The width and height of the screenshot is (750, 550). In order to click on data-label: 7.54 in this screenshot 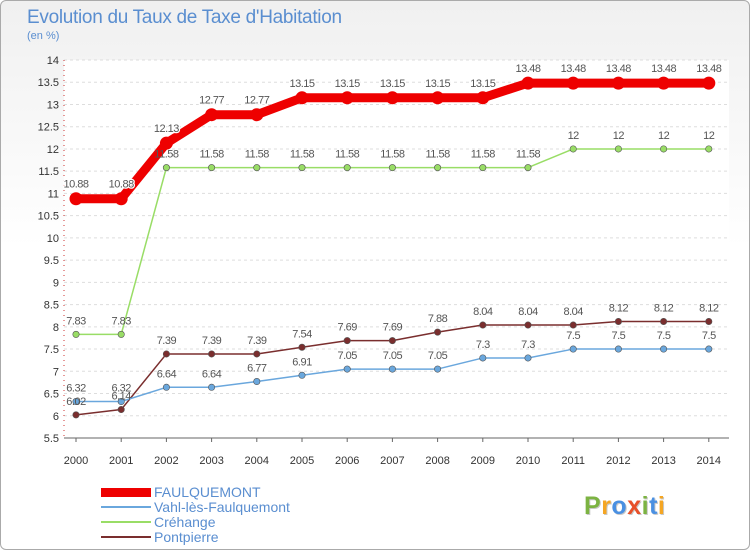, I will do `click(302, 334)`.